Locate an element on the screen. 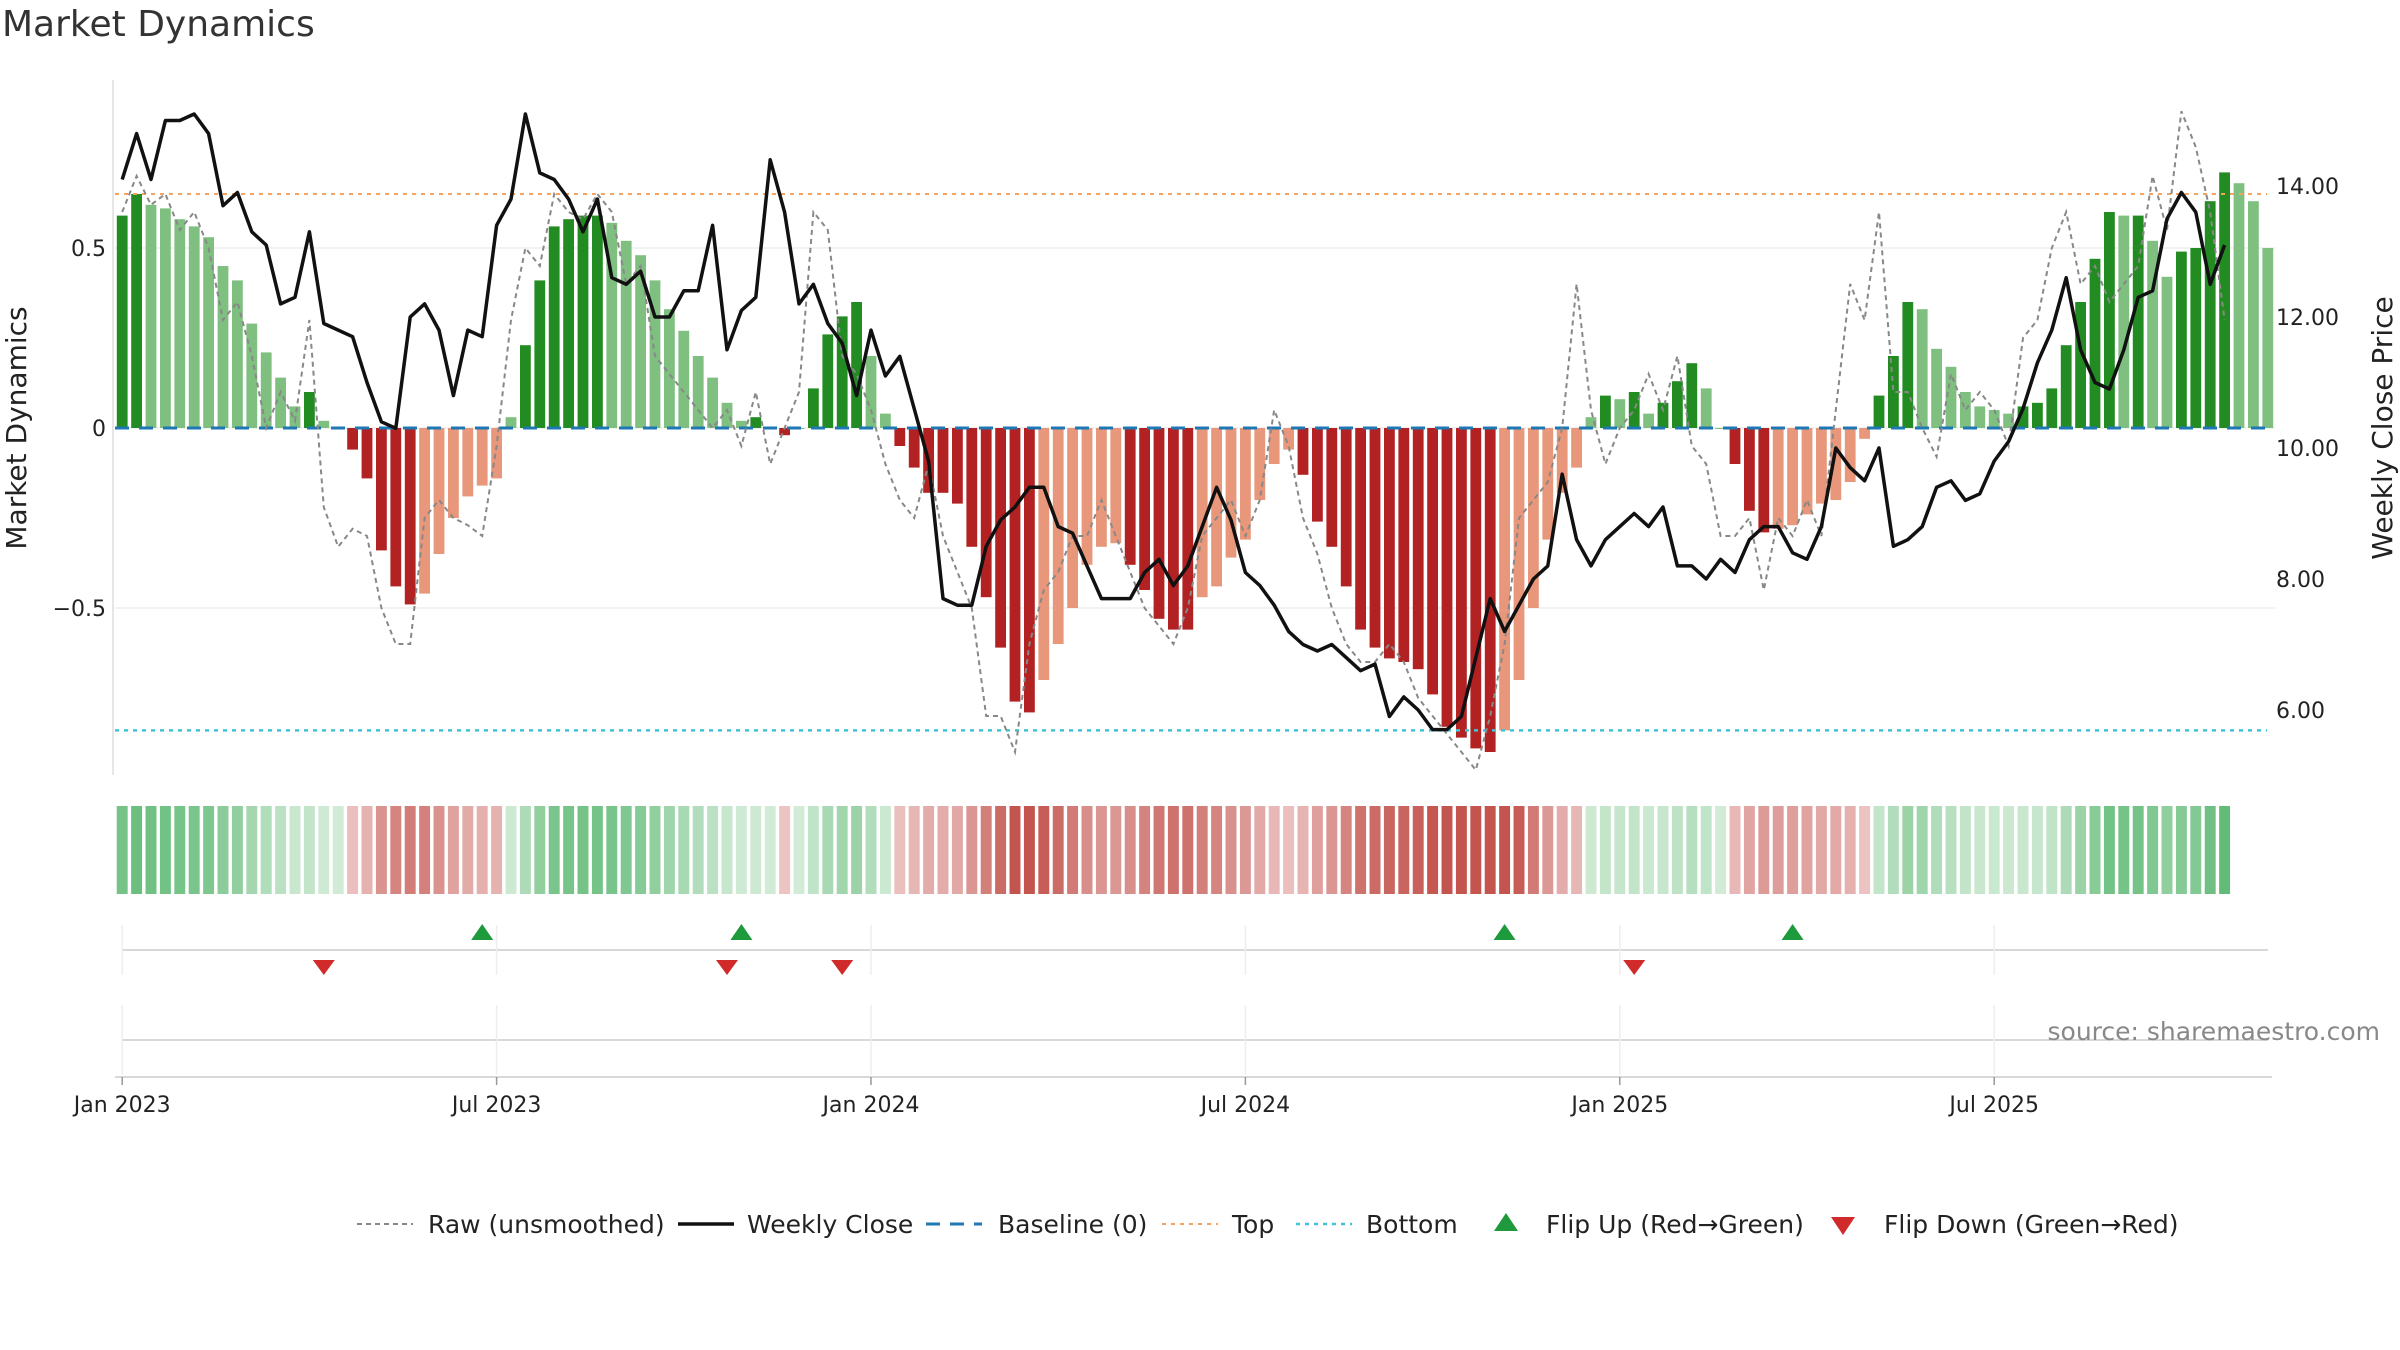 The image size is (2400, 1350). left-tick-label: −0.5 is located at coordinates (79, 609).